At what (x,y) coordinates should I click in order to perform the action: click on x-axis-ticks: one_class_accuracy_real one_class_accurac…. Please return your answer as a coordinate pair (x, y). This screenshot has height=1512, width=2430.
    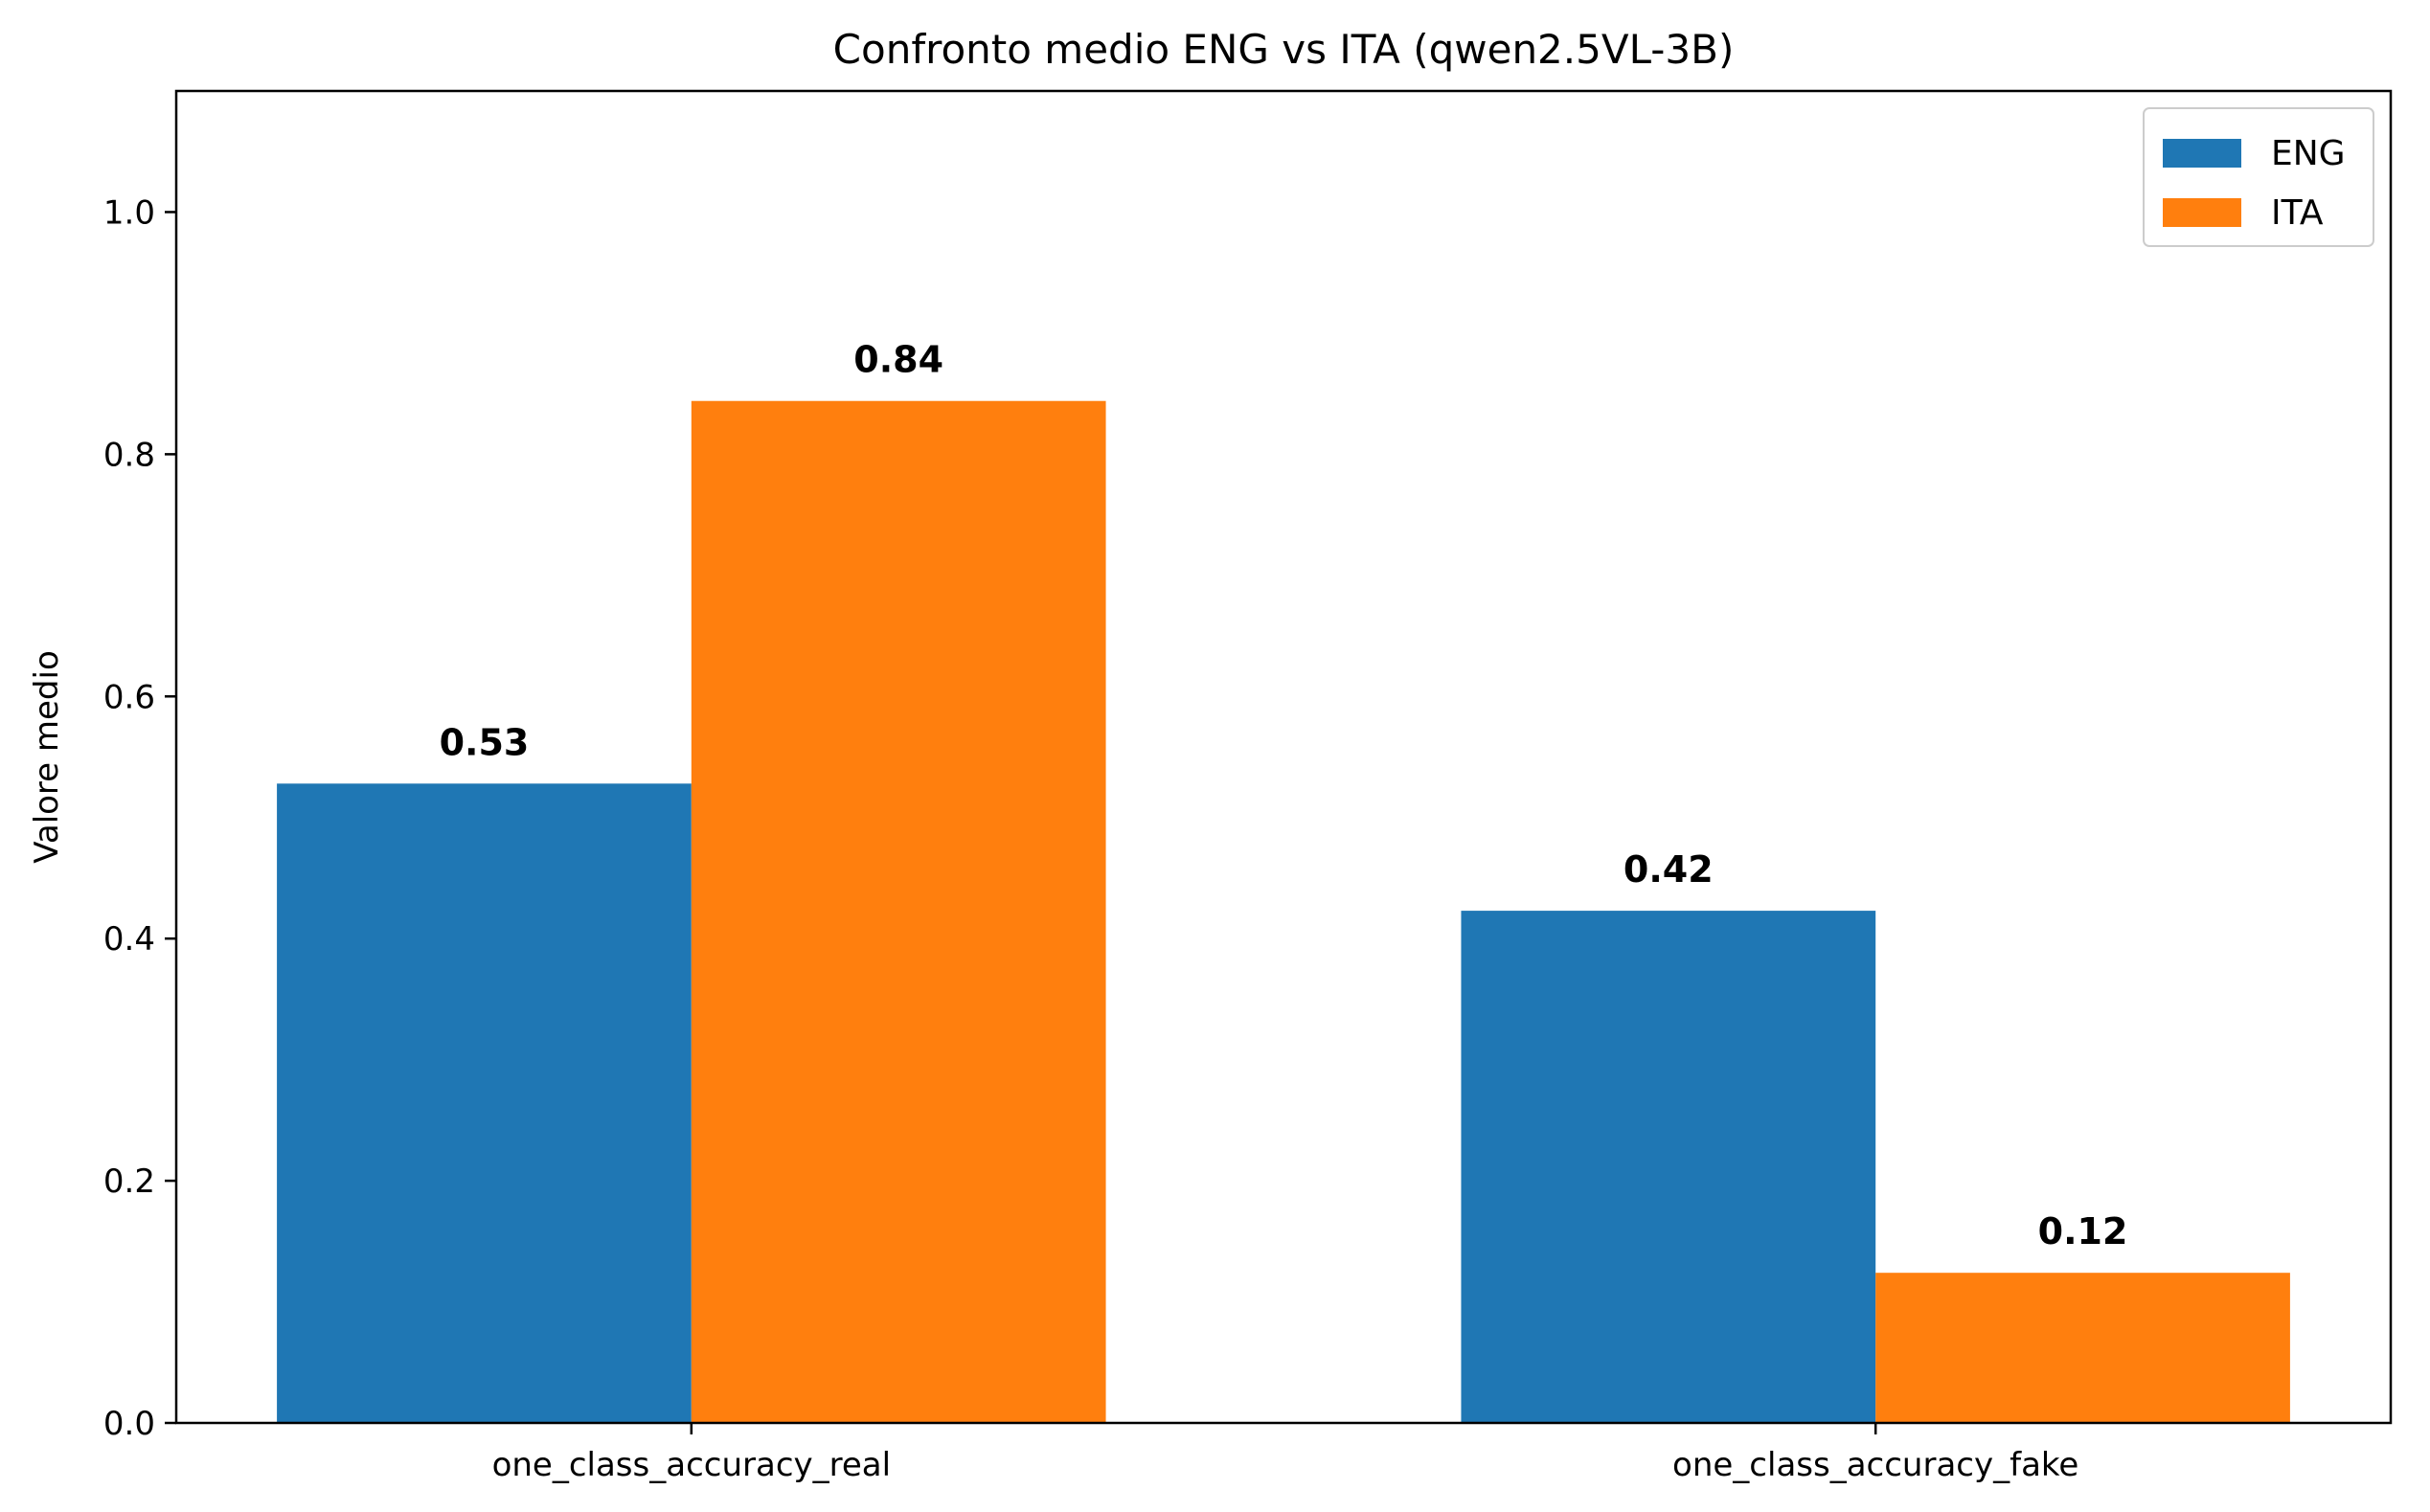
    Looking at the image, I should click on (1285, 1453).